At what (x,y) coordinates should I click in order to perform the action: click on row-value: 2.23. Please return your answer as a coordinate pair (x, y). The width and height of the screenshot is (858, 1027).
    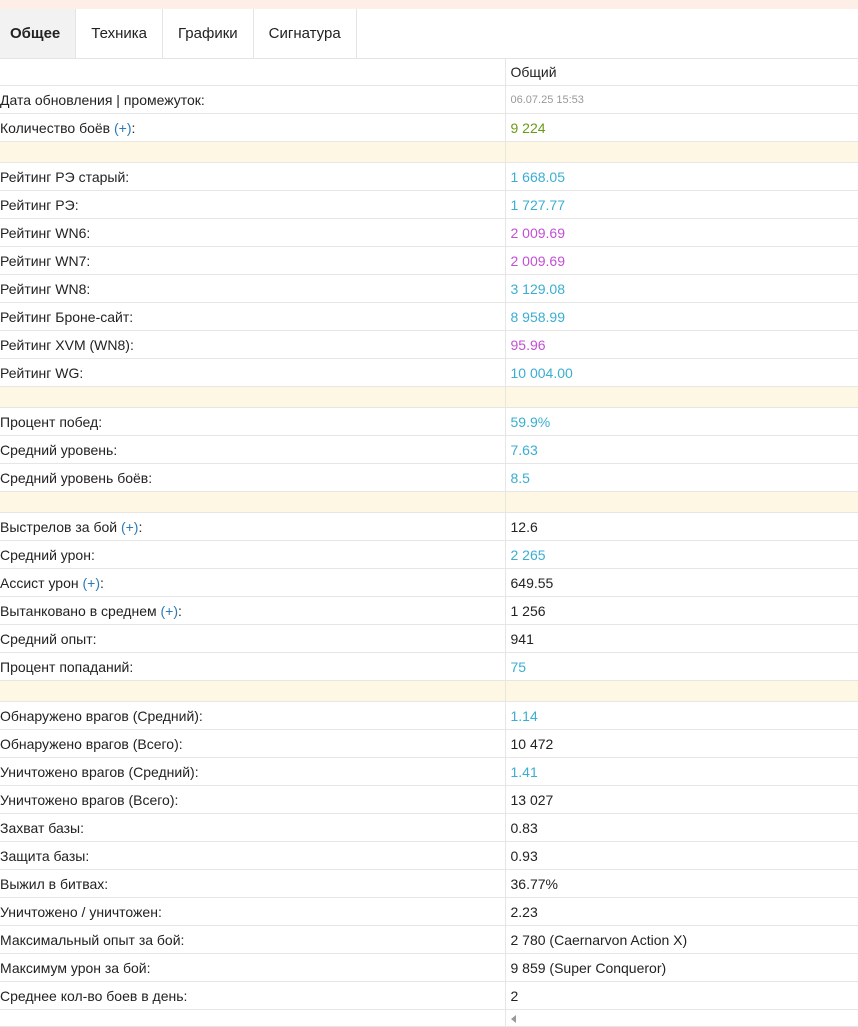
    Looking at the image, I should click on (681, 911).